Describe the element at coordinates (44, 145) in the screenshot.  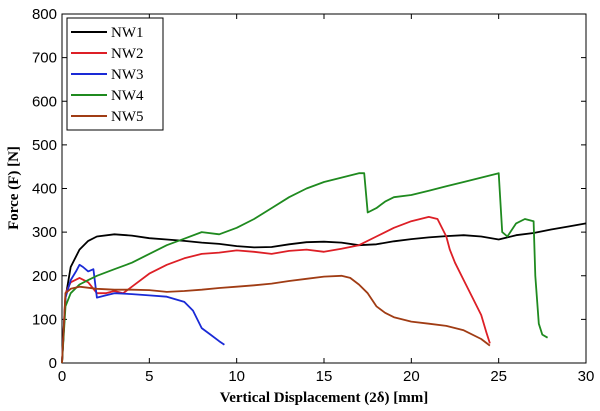
I see `y-tick-label: 500` at that location.